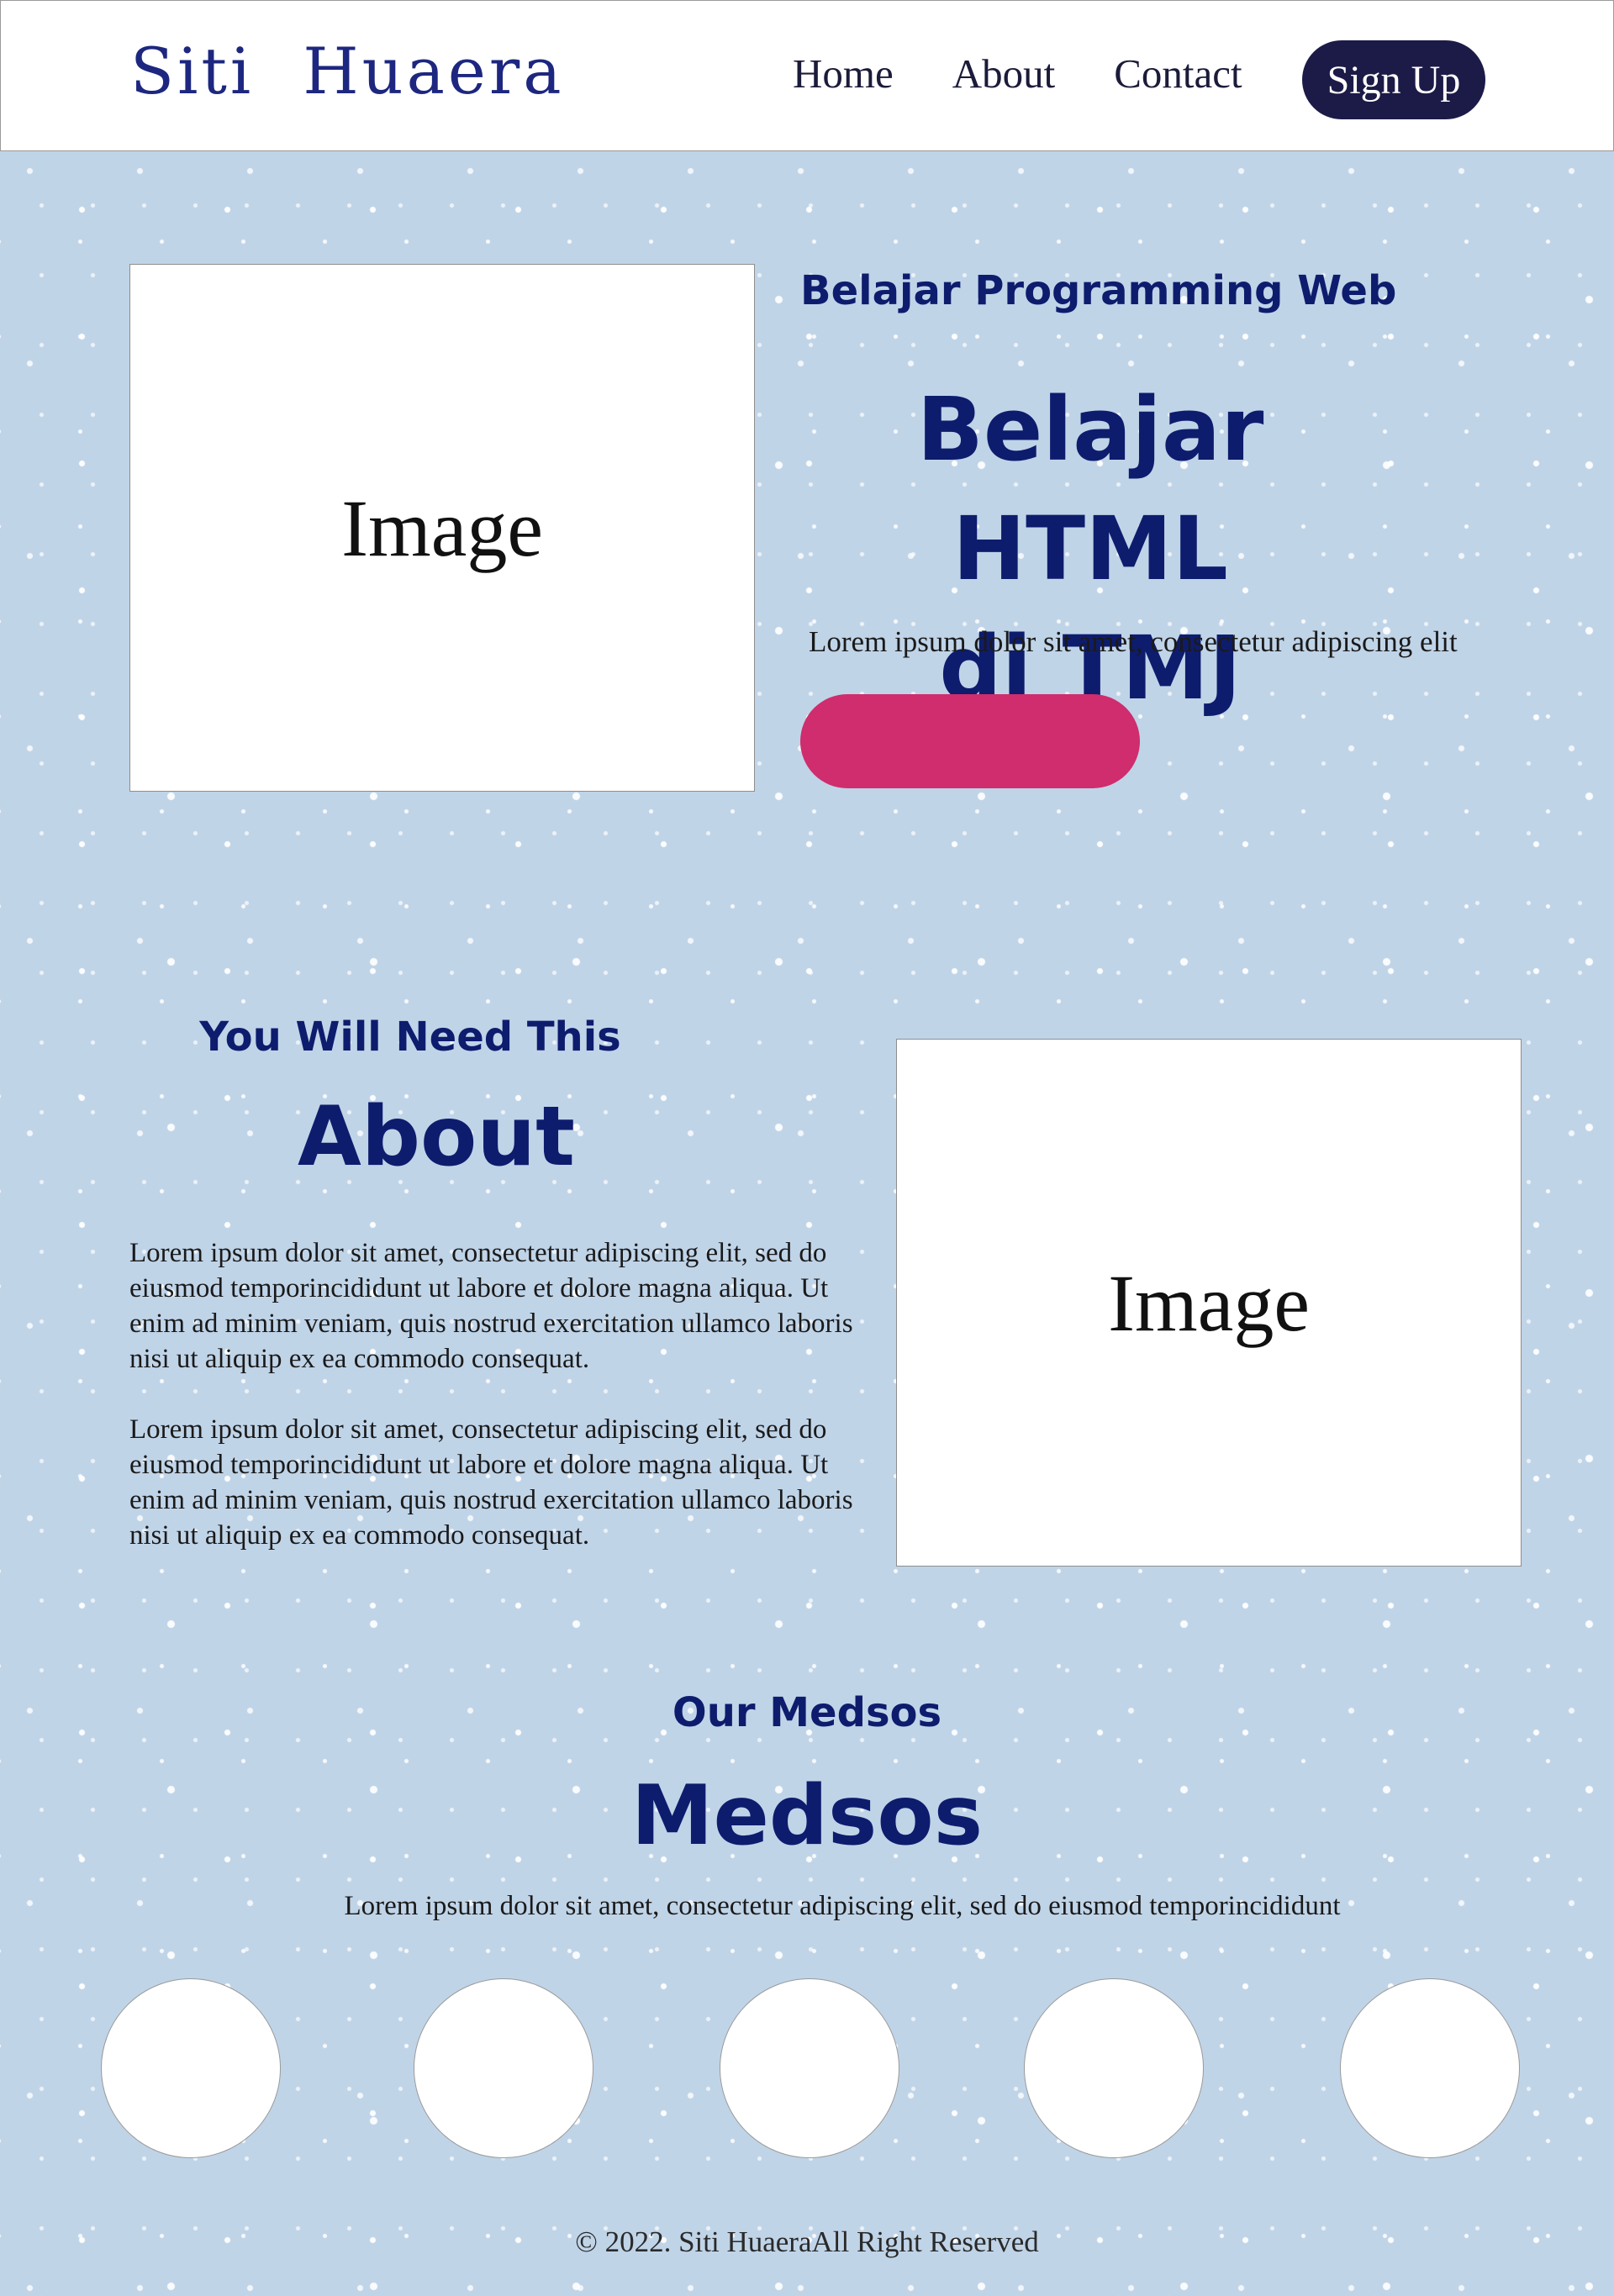  I want to click on nav-about: About, so click(1004, 73).